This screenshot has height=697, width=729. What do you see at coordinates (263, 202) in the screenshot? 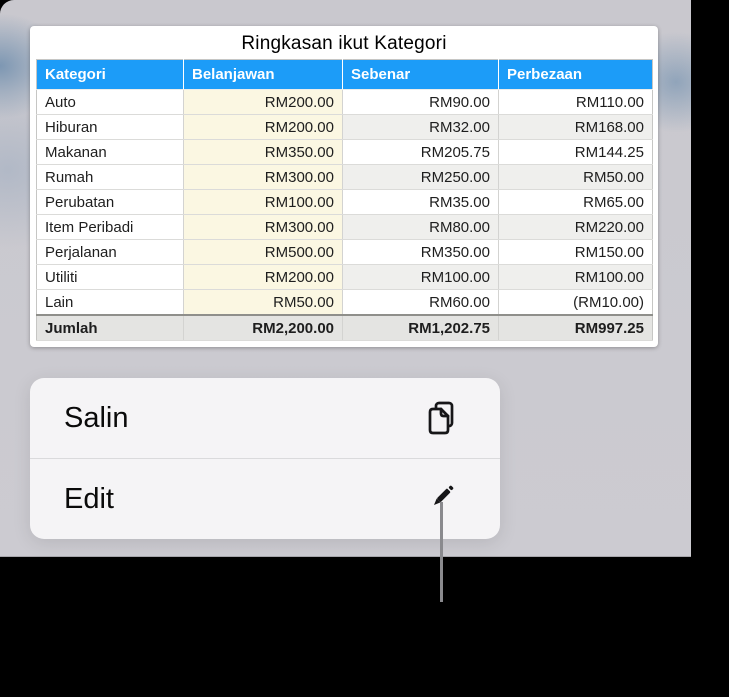
I see `cell-belanjawan: RM100.00` at bounding box center [263, 202].